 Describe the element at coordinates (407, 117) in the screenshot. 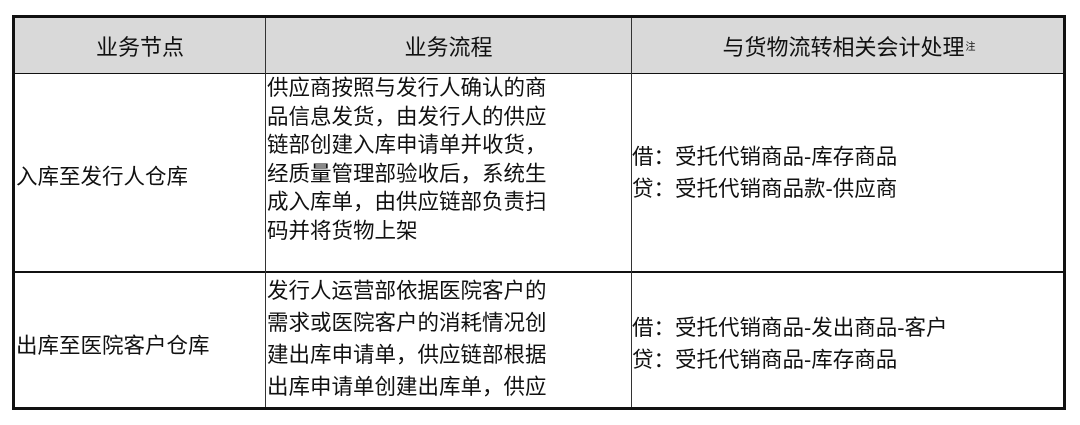

I see `process-line: 品信息发货，由发行人的供应` at that location.